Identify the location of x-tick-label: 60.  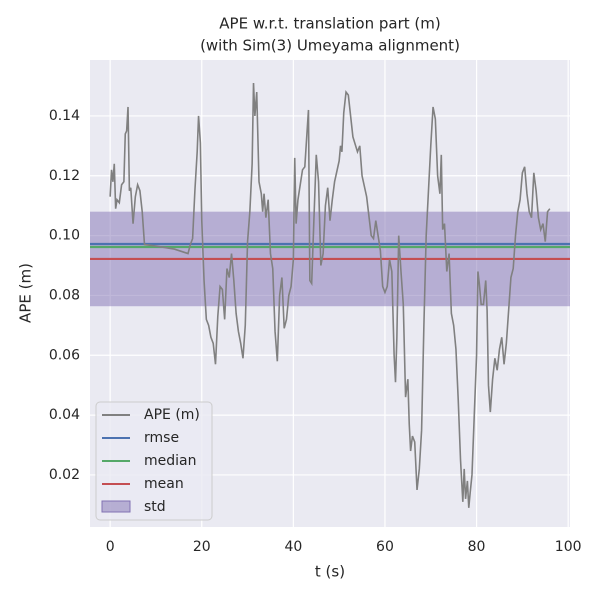
(385, 547).